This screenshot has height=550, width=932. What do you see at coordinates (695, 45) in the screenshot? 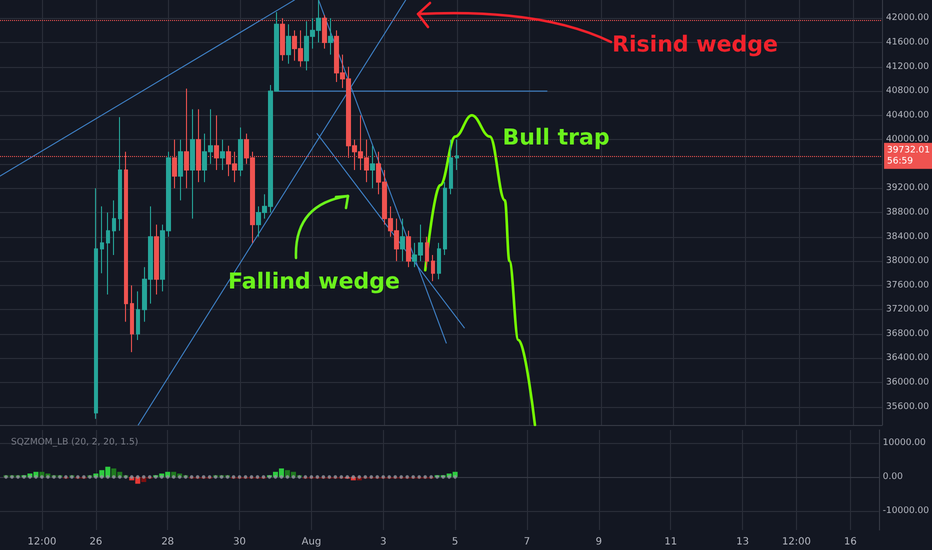
I see `annotation: Risind wedge` at bounding box center [695, 45].